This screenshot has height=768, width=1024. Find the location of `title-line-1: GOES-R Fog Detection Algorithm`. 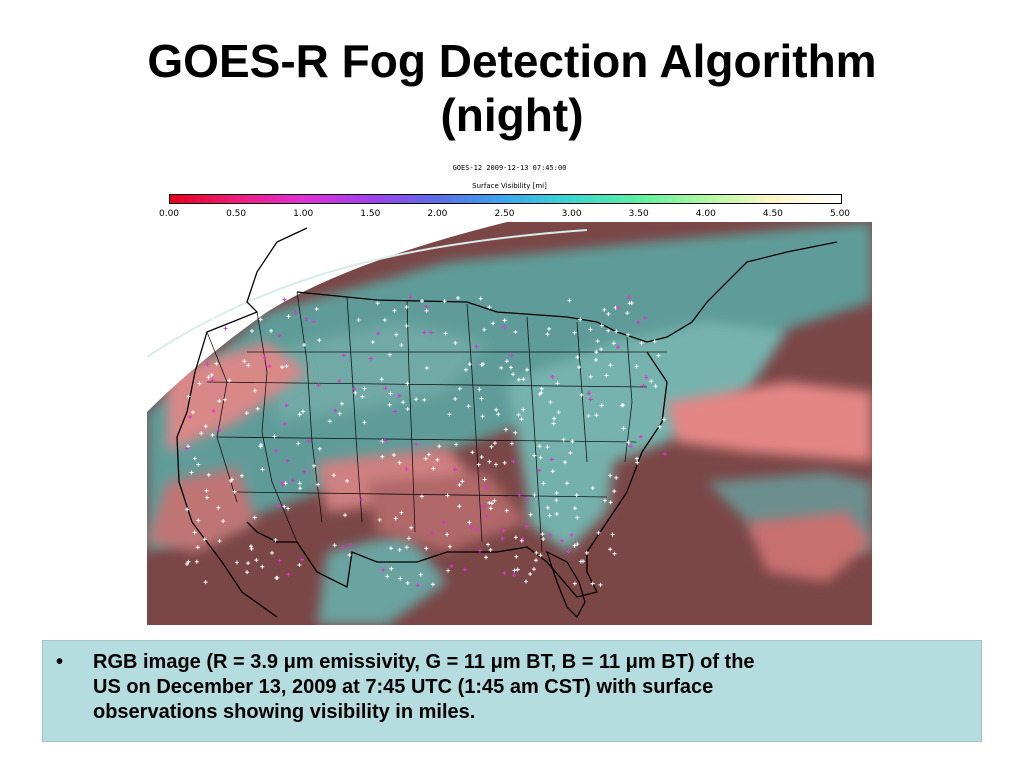

title-line-1: GOES-R Fog Detection Algorithm is located at coordinates (512, 61).